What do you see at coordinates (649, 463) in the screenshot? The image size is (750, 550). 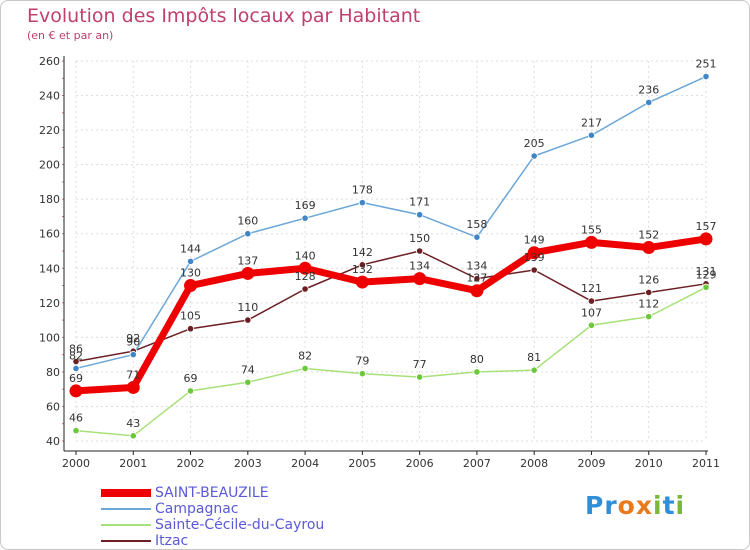 I see `x-tick-label: 2010` at bounding box center [649, 463].